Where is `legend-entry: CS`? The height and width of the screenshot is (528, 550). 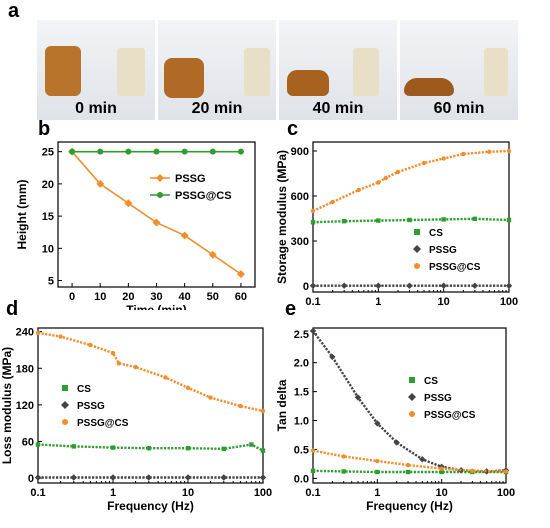 legend-entry: CS is located at coordinates (76, 389).